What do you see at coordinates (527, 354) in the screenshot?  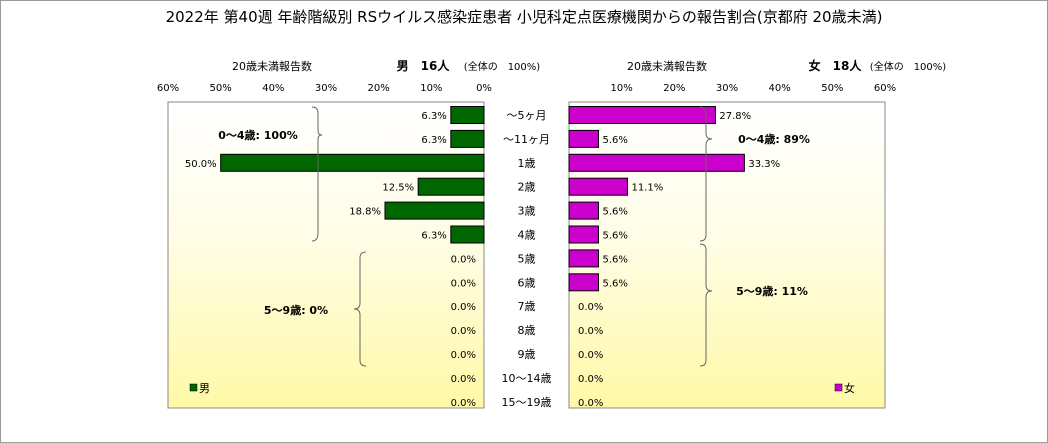 I see `category-label: 9歳` at bounding box center [527, 354].